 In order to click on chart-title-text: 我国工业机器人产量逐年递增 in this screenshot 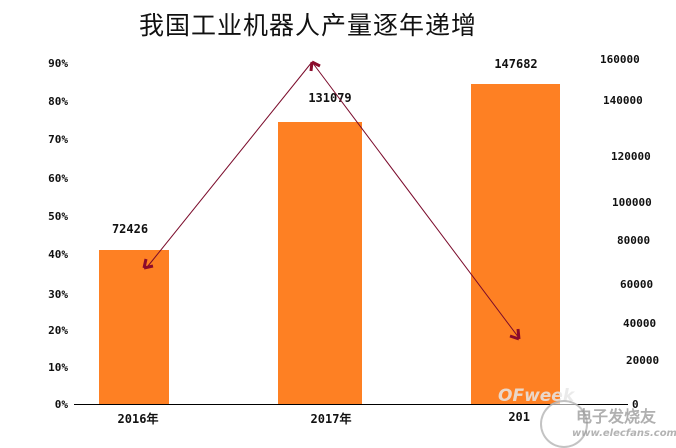, I will do `click(307, 25)`.